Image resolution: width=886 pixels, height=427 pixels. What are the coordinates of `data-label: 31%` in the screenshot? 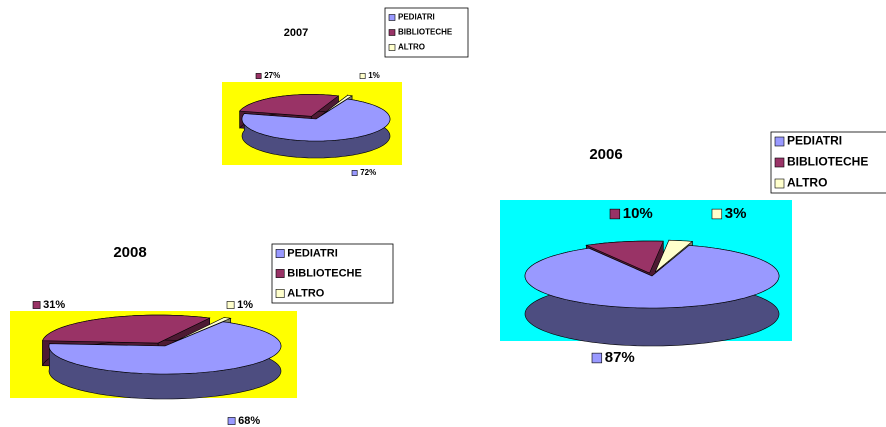 It's located at (54, 305).